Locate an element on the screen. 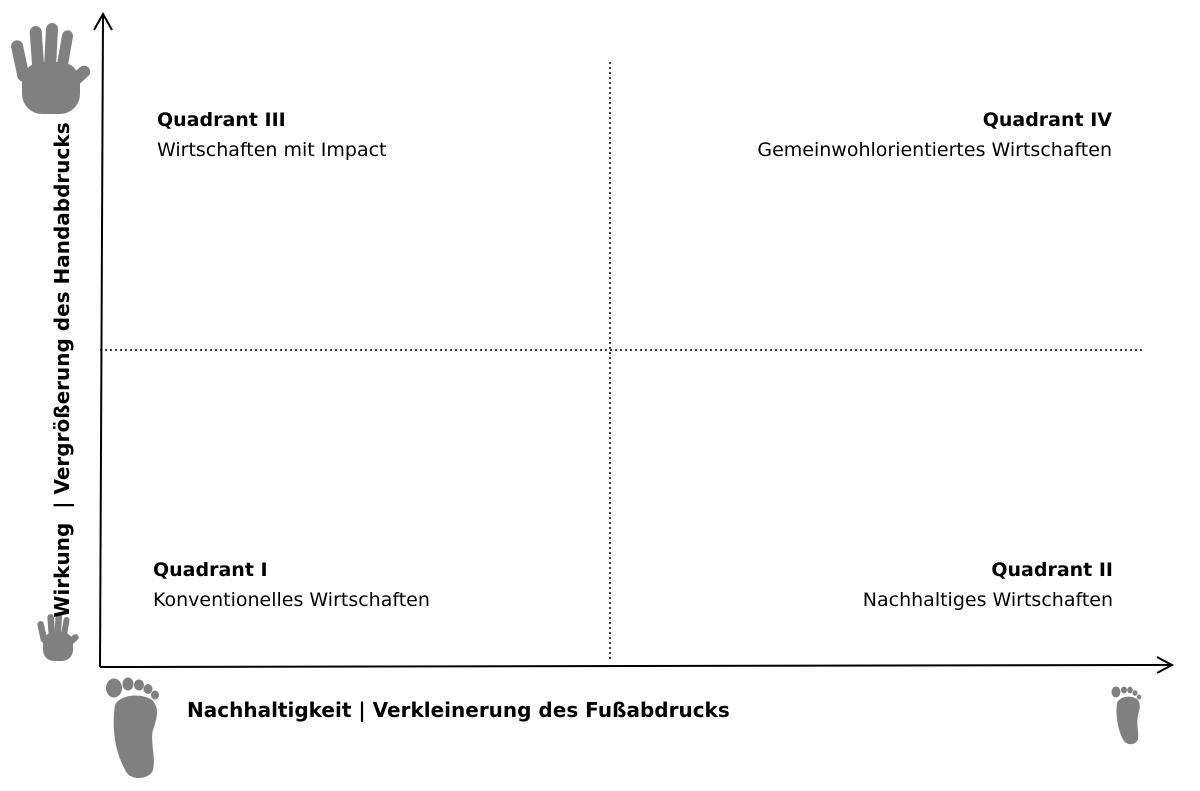 The image size is (1200, 791). quadrant-1: Quadrant I Konventionelles Wirtschaften is located at coordinates (291, 585).